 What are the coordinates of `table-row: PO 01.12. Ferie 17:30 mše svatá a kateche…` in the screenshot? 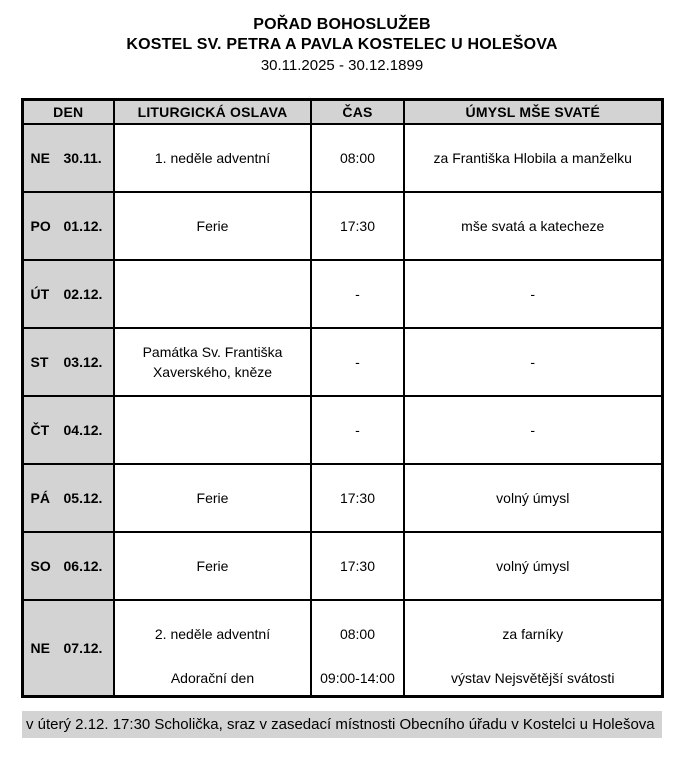 It's located at (342, 226).